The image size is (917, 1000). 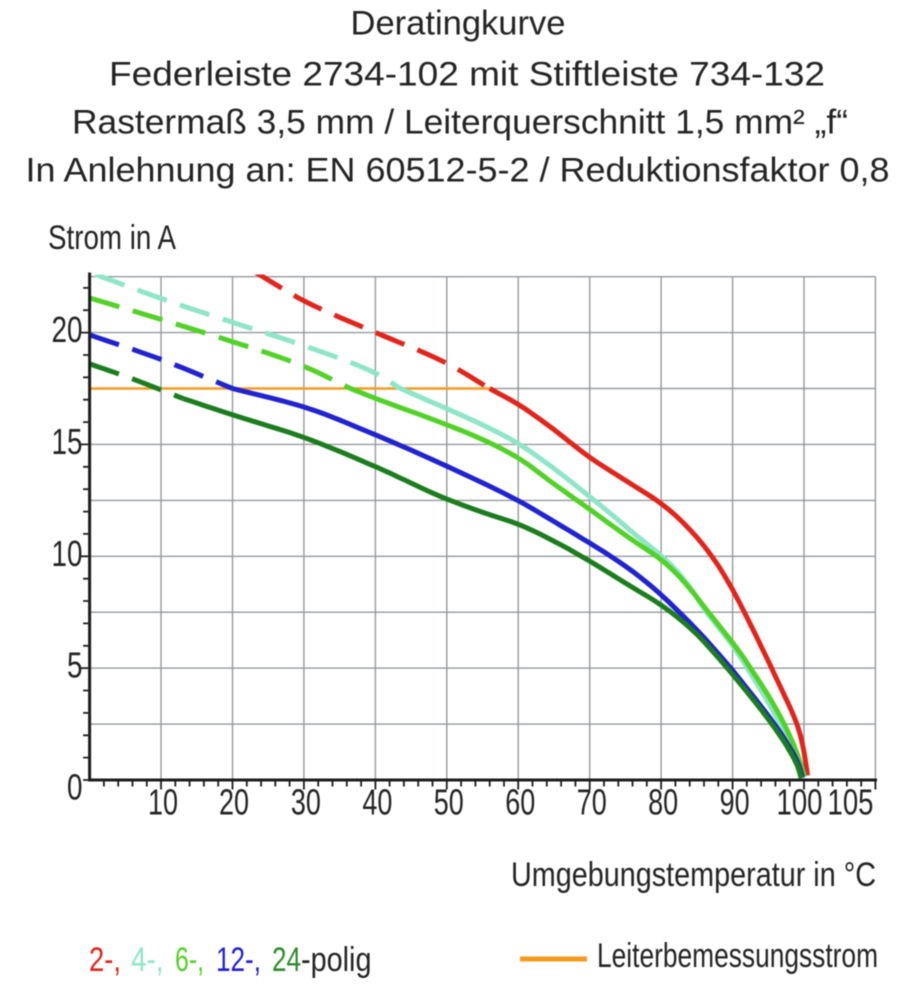 What do you see at coordinates (449, 802) in the screenshot?
I see `svg-text: 50` at bounding box center [449, 802].